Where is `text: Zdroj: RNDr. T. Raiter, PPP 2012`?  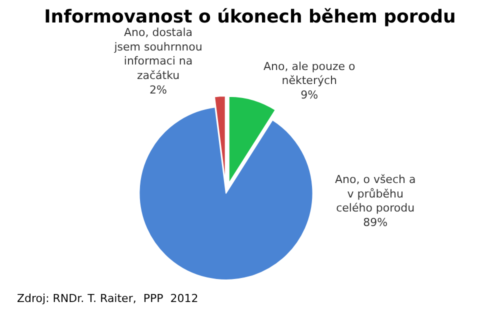 text: Zdroj: RNDr. T. Raiter, PPP 2012 is located at coordinates (107, 298).